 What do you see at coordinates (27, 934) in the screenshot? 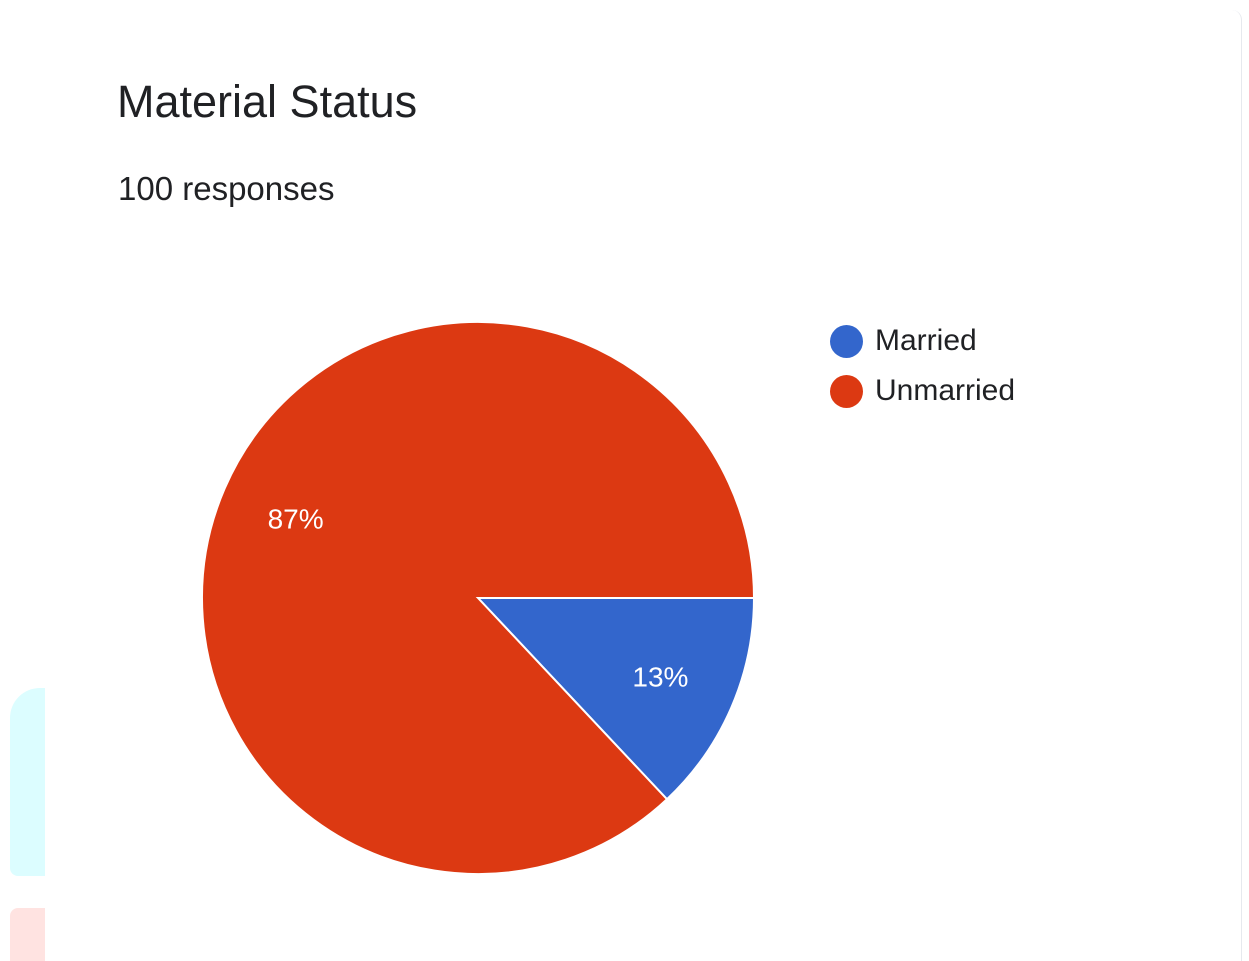
I see `background-card-edge-pink` at bounding box center [27, 934].